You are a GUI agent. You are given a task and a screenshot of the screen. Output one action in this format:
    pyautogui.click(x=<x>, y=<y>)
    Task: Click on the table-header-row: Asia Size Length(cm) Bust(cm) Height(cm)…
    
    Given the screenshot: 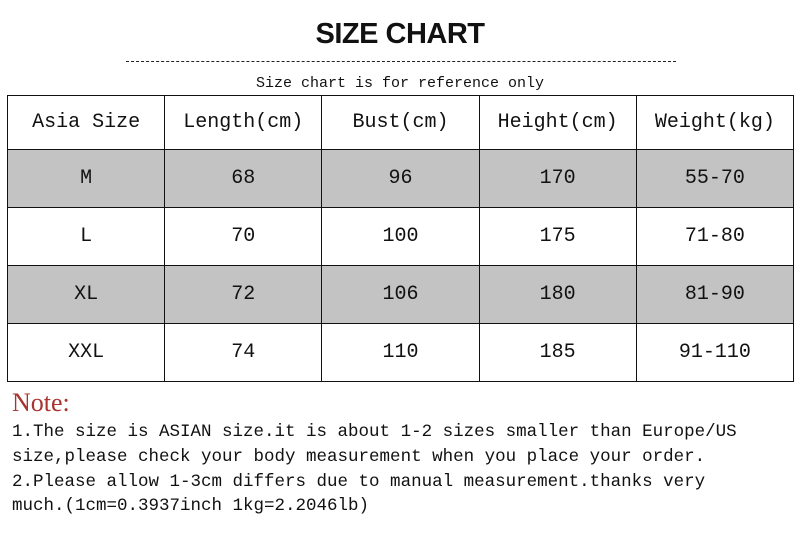 What is the action you would take?
    pyautogui.click(x=400, y=122)
    